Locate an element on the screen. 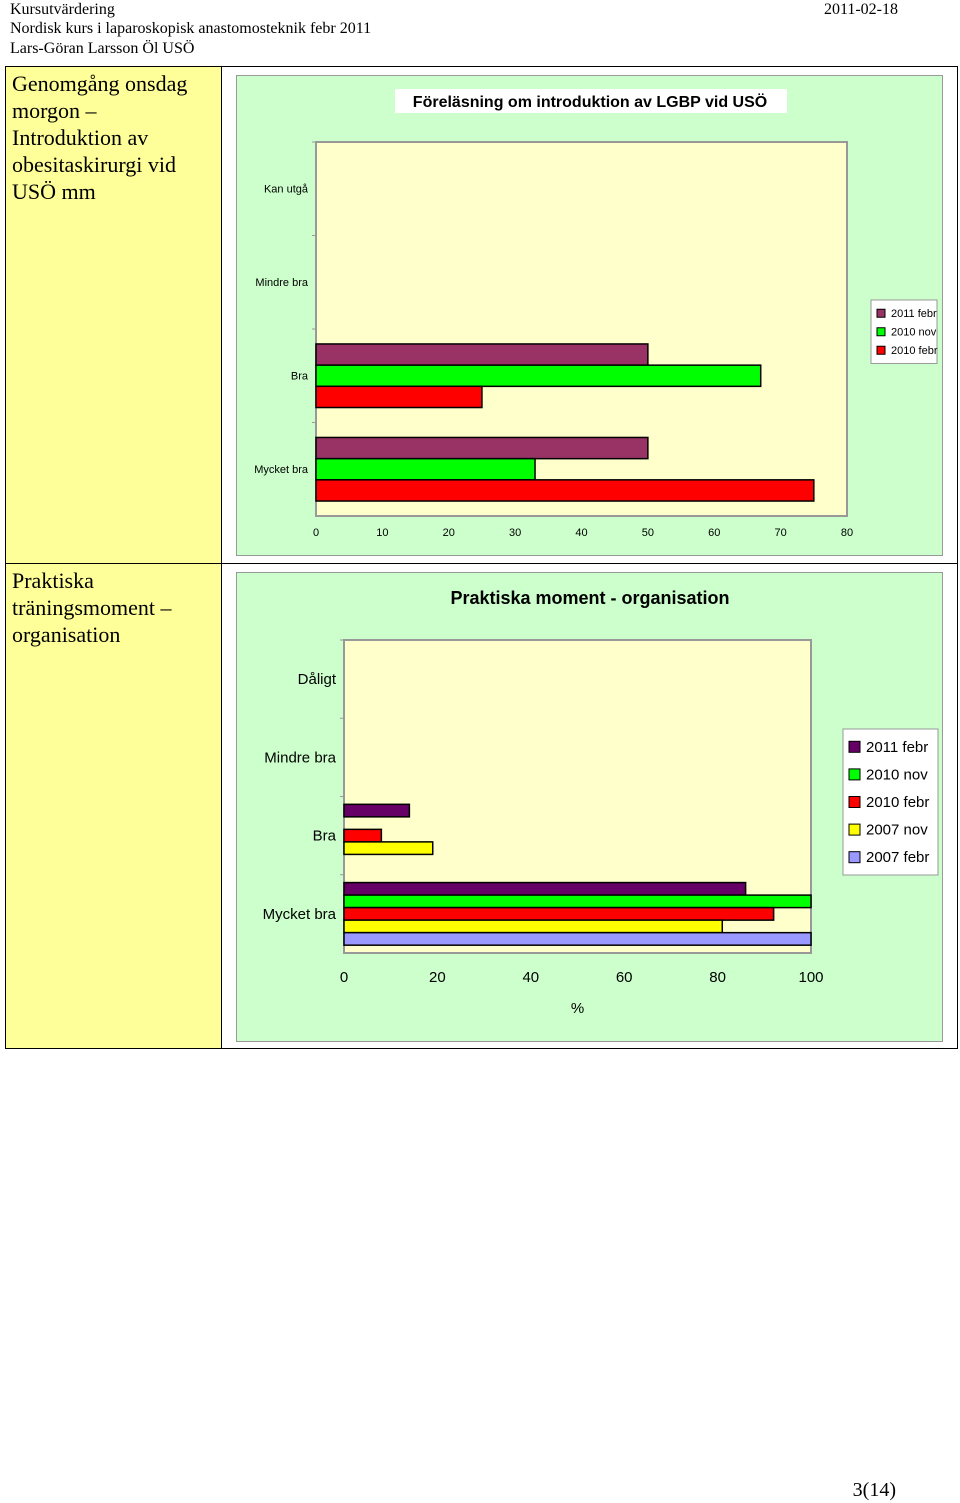  page-number: 3(14) is located at coordinates (874, 1490).